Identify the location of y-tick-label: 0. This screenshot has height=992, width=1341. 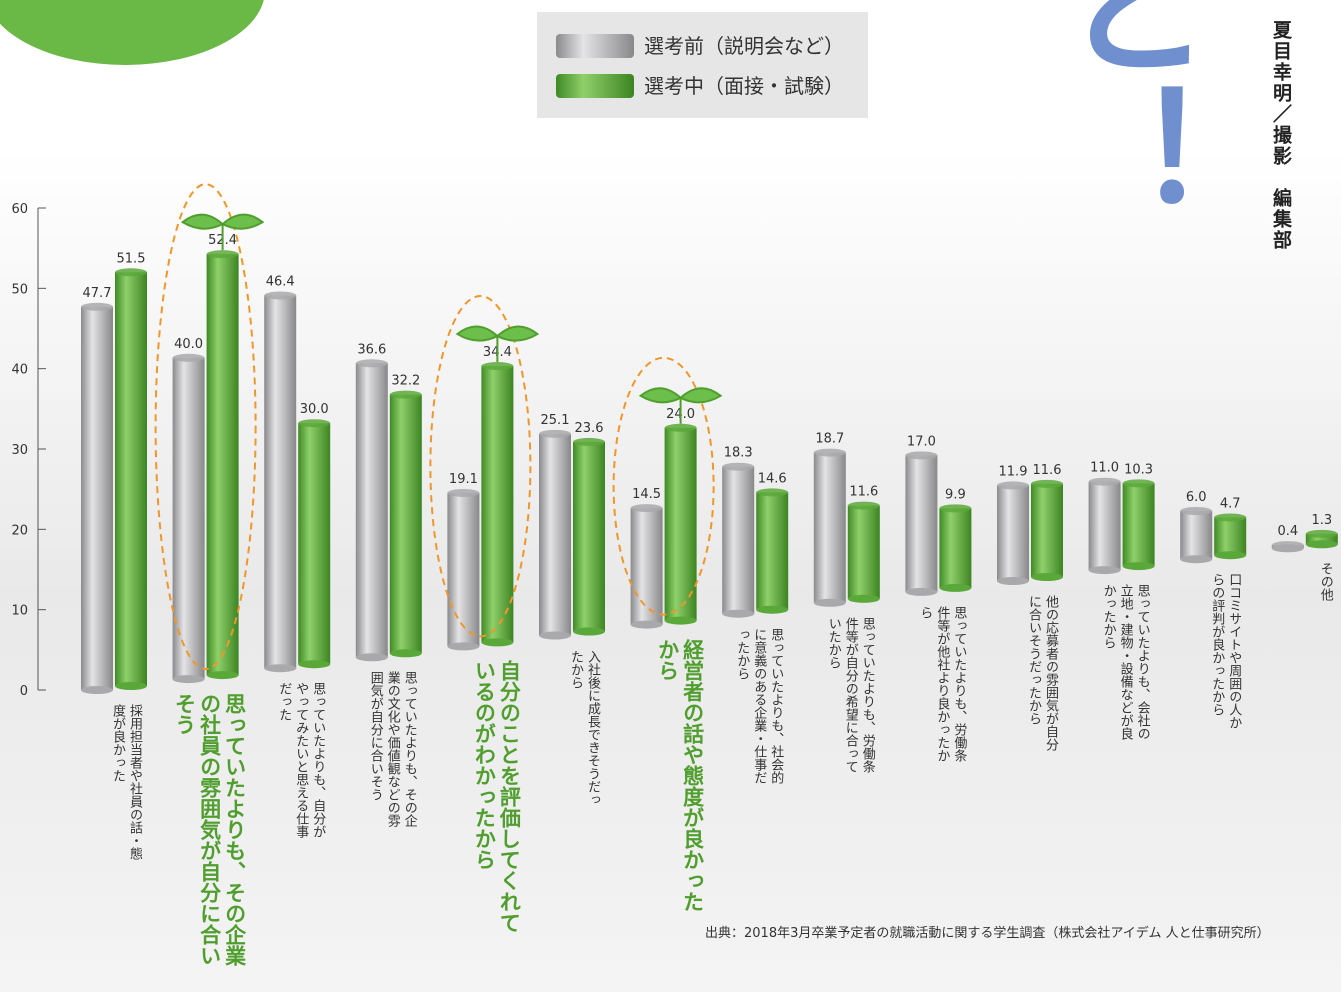
(24, 691).